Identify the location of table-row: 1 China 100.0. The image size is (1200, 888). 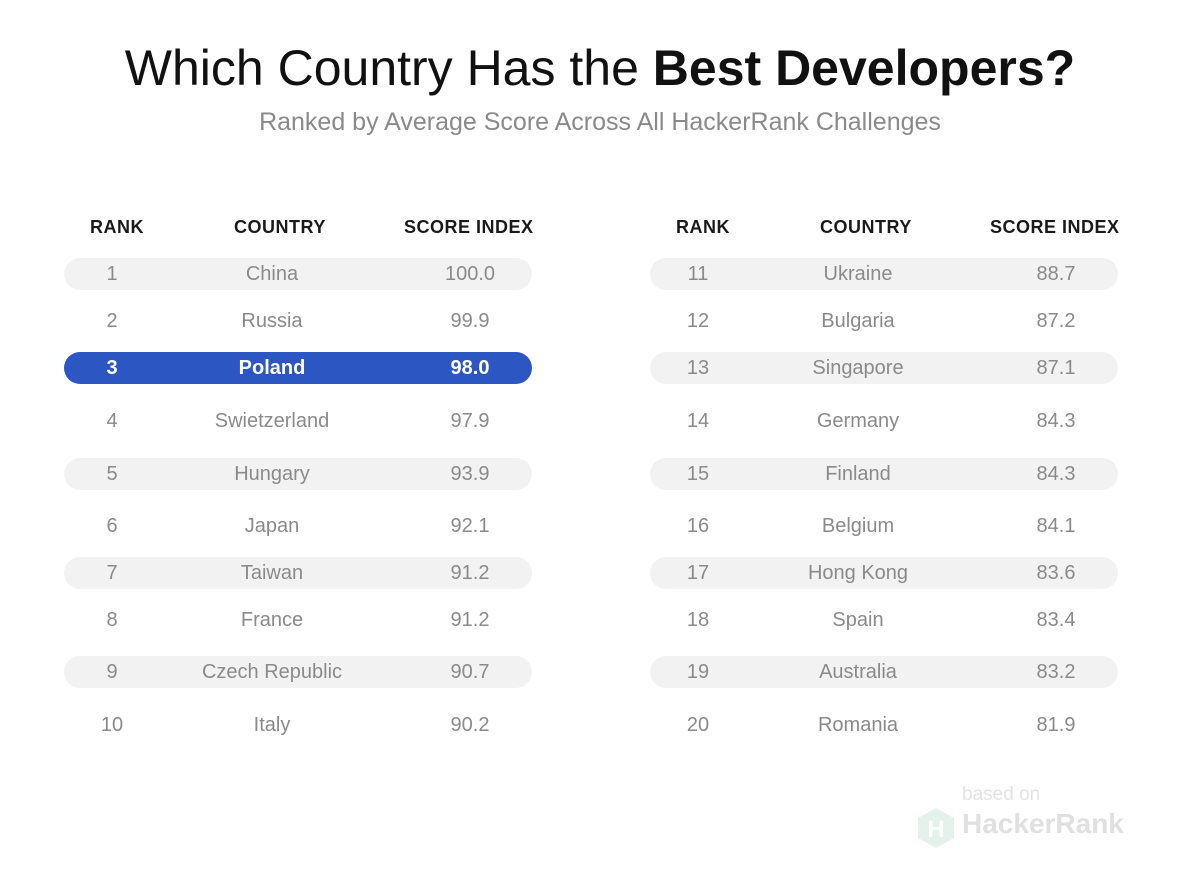
(298, 274).